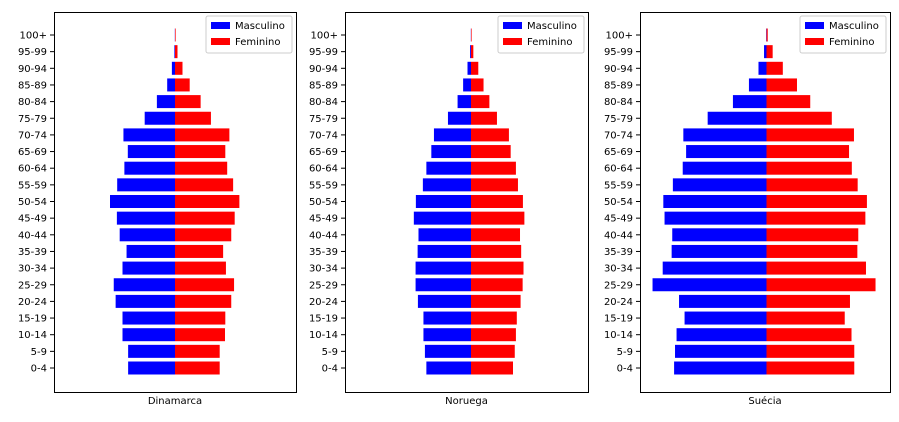 The image size is (899, 422). Describe the element at coordinates (618, 169) in the screenshot. I see `y-tick-label: 60-64` at that location.